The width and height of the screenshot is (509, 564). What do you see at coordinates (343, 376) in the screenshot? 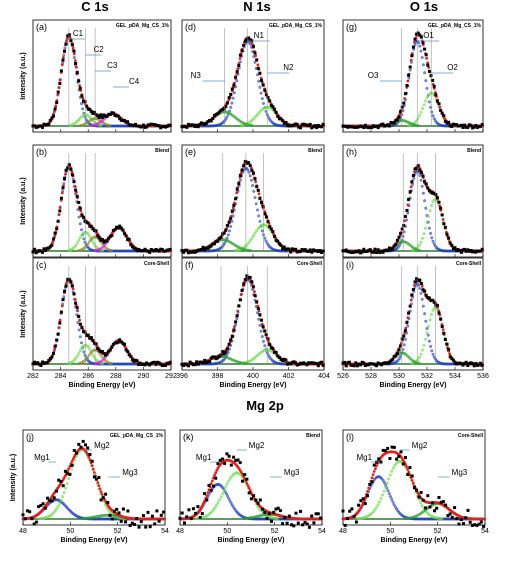
I see `x-tick-label: 526` at bounding box center [343, 376].